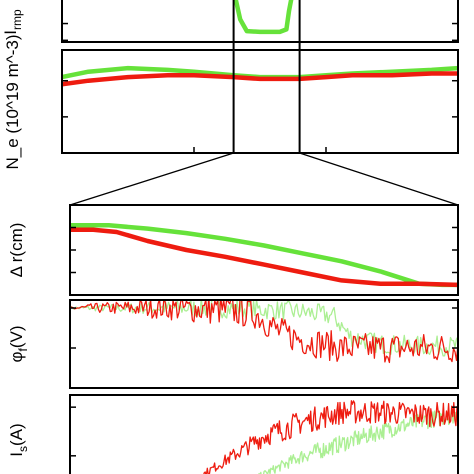 Image resolution: width=474 pixels, height=474 pixels. Describe the element at coordinates (16, 454) in the screenshot. I see `ylabel-part-e: I` at that location.